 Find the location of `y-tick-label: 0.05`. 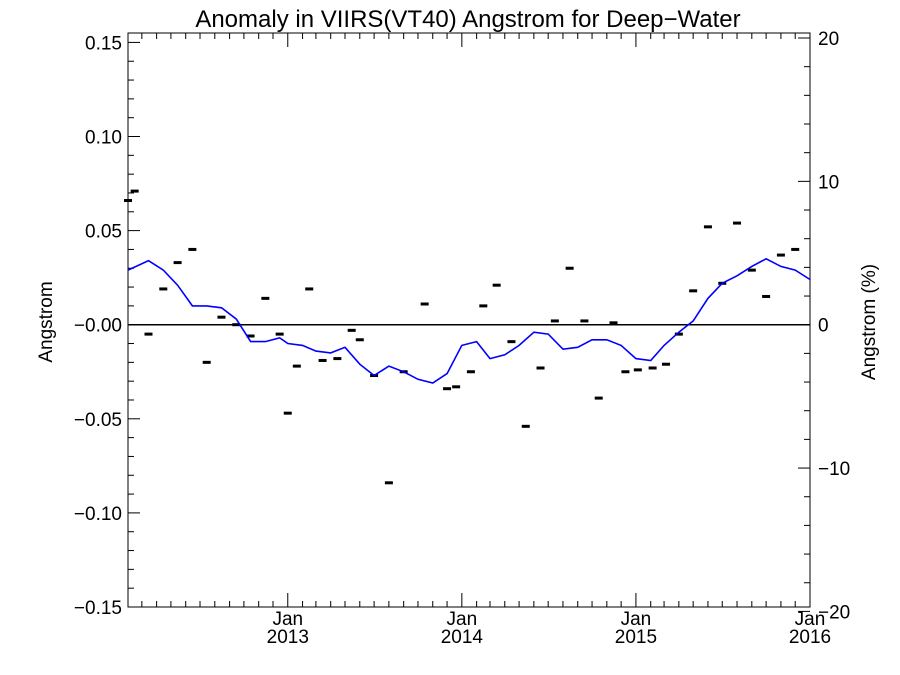

y-tick-label: 0.05 is located at coordinates (103, 232).